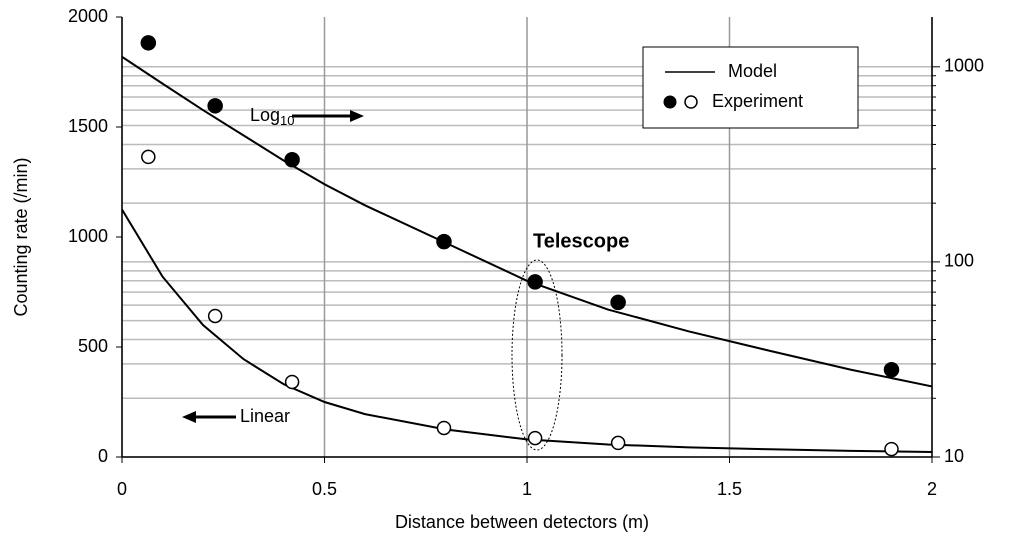  What do you see at coordinates (537, 355) in the screenshot?
I see `telescope-ellipse` at bounding box center [537, 355].